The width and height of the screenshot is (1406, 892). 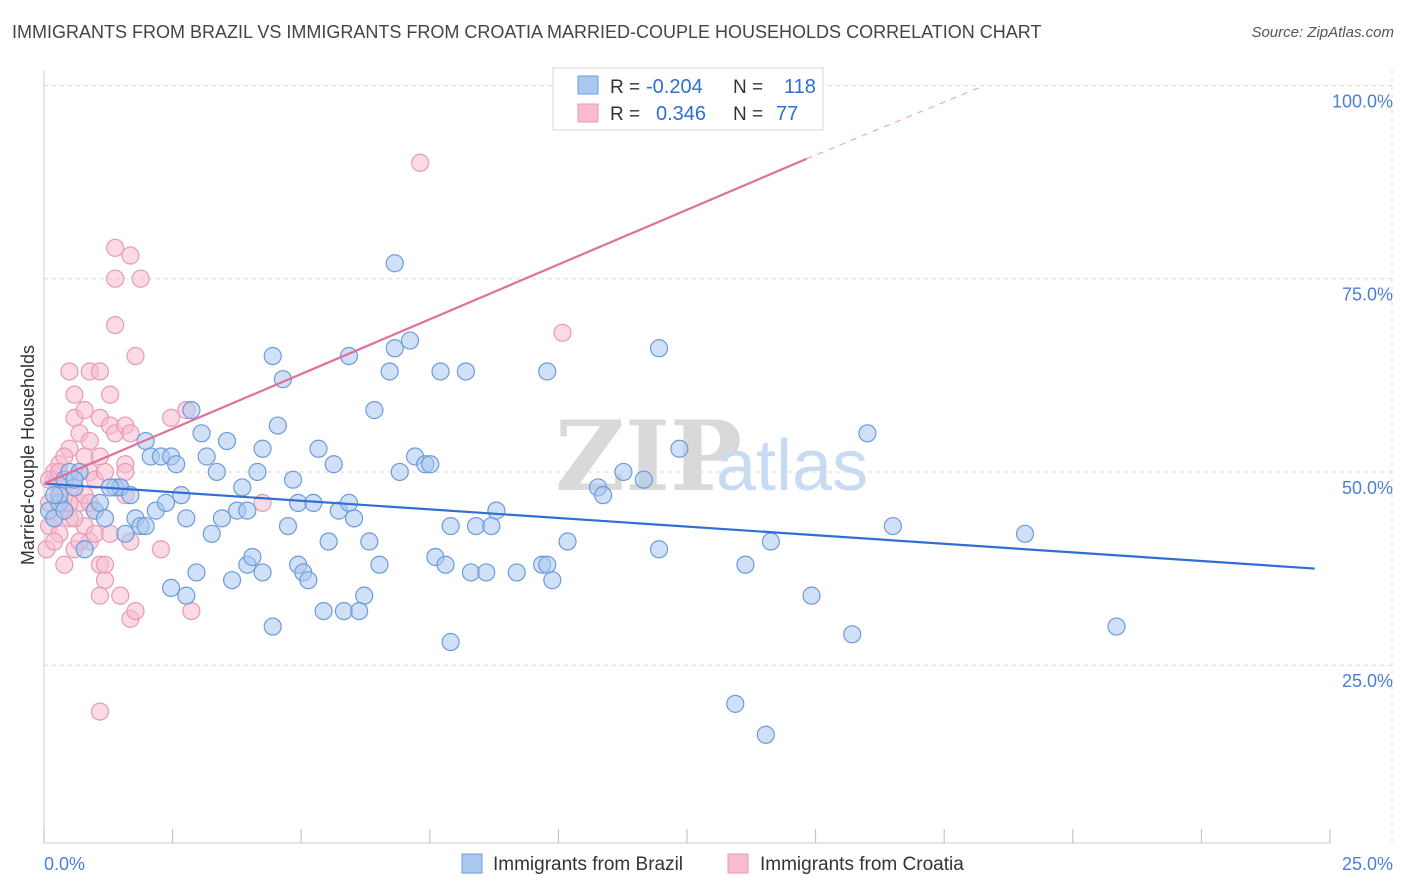 What do you see at coordinates (679, 526) in the screenshot?
I see `brazil-trend-line` at bounding box center [679, 526].